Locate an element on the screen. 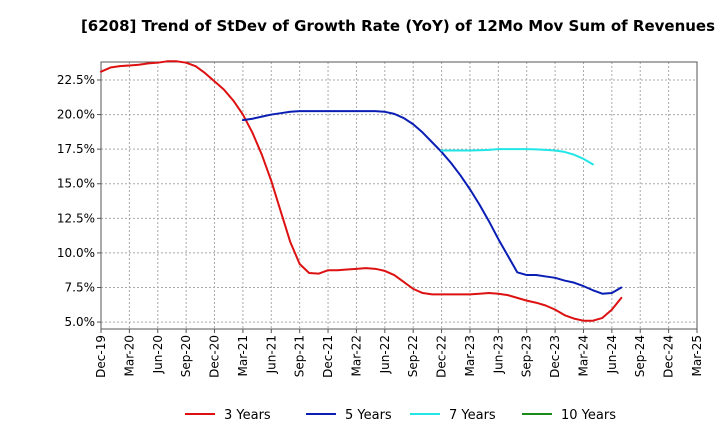 The height and width of the screenshot is (440, 720). x-tick-label: Dec-24 is located at coordinates (669, 356).